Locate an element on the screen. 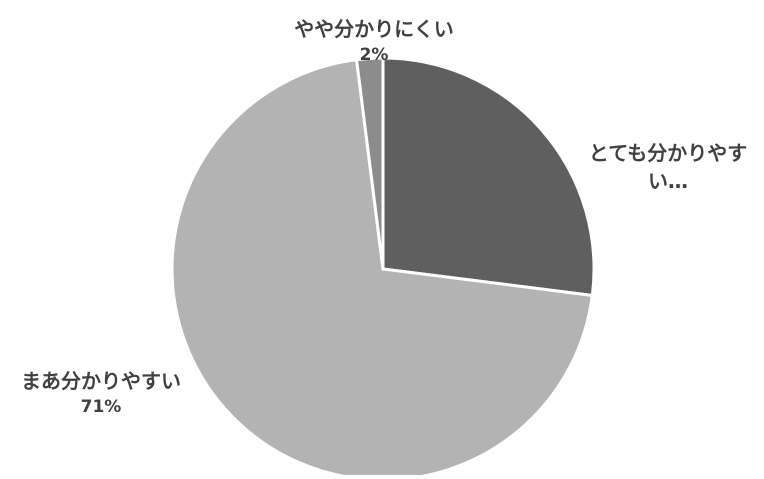 This screenshot has height=479, width=764. slice-label-1-line-0: まあ分かりやすい is located at coordinates (101, 381).